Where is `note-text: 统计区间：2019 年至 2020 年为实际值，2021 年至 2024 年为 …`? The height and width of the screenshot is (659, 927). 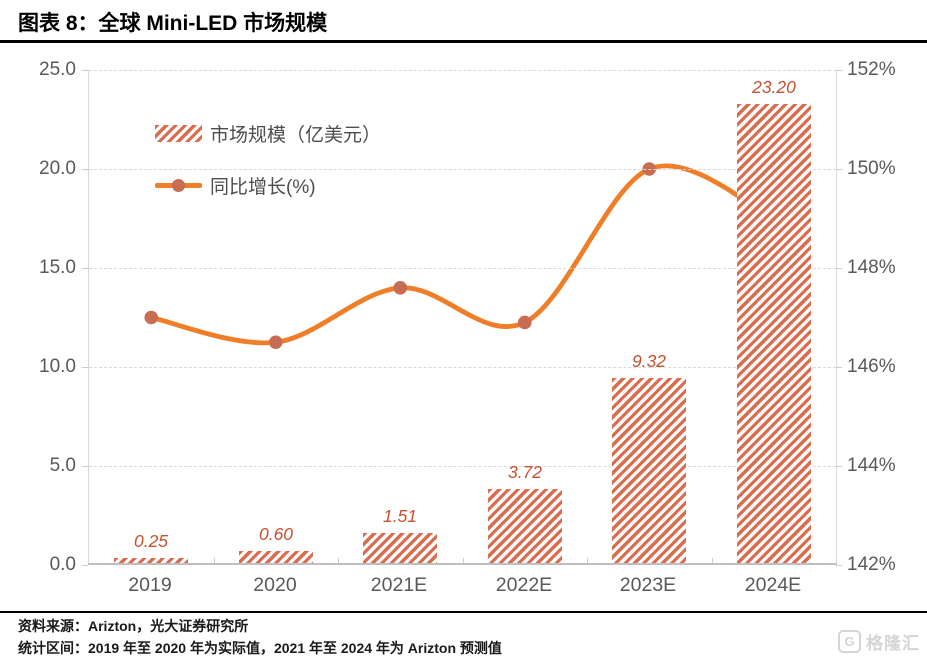
note-text: 统计区间：2019 年至 2020 年为实际值，2021 年至 2024 年为 … is located at coordinates (260, 648).